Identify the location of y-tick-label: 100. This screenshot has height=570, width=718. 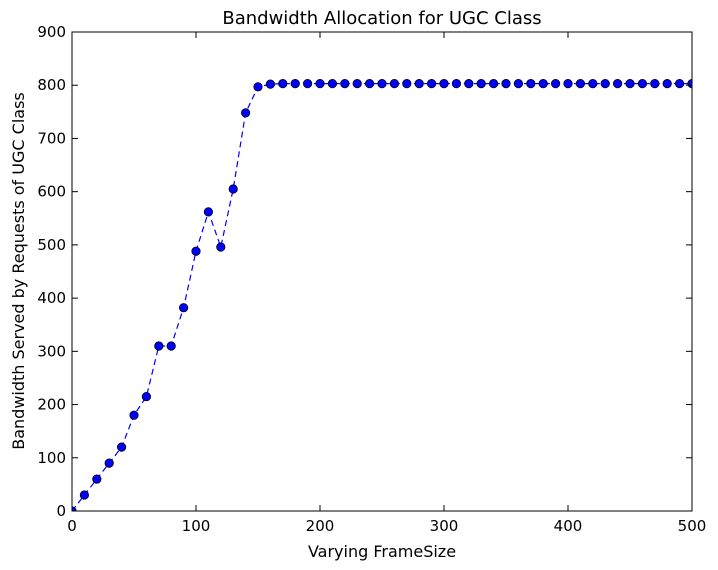
(51, 458).